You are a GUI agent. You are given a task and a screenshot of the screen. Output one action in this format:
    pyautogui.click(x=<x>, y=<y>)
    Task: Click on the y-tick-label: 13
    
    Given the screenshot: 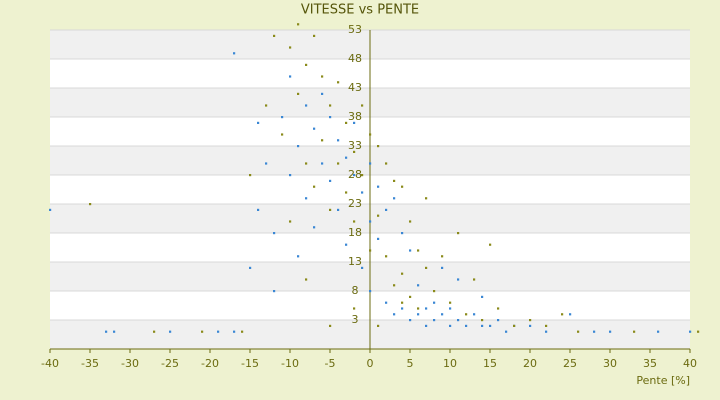 What is the action you would take?
    pyautogui.click(x=355, y=261)
    